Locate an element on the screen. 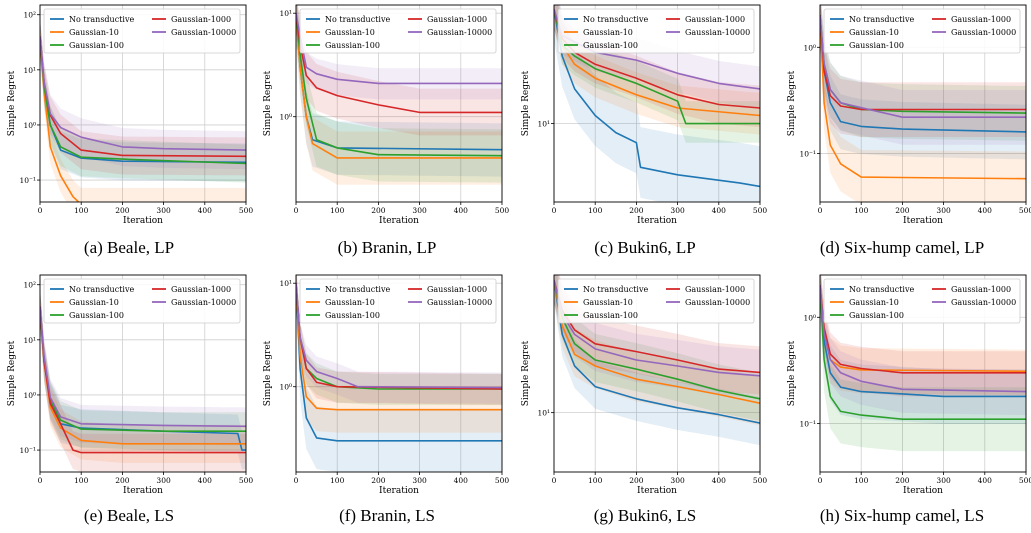  plot-area-d is located at coordinates (923, 103).